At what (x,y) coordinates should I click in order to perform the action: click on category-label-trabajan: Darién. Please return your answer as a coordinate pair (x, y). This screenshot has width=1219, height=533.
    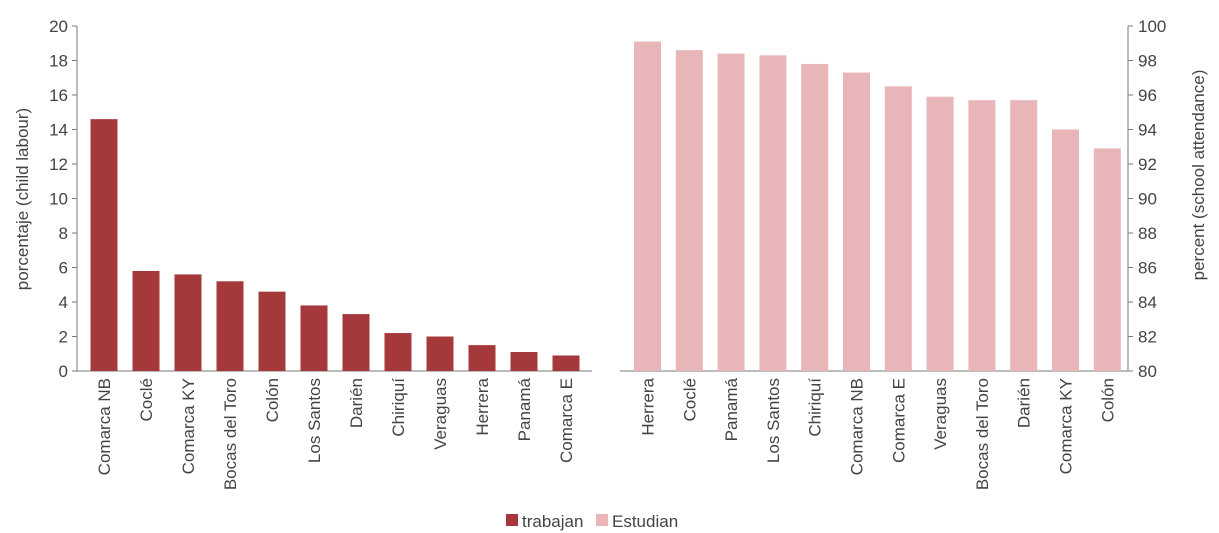
    Looking at the image, I should click on (356, 403).